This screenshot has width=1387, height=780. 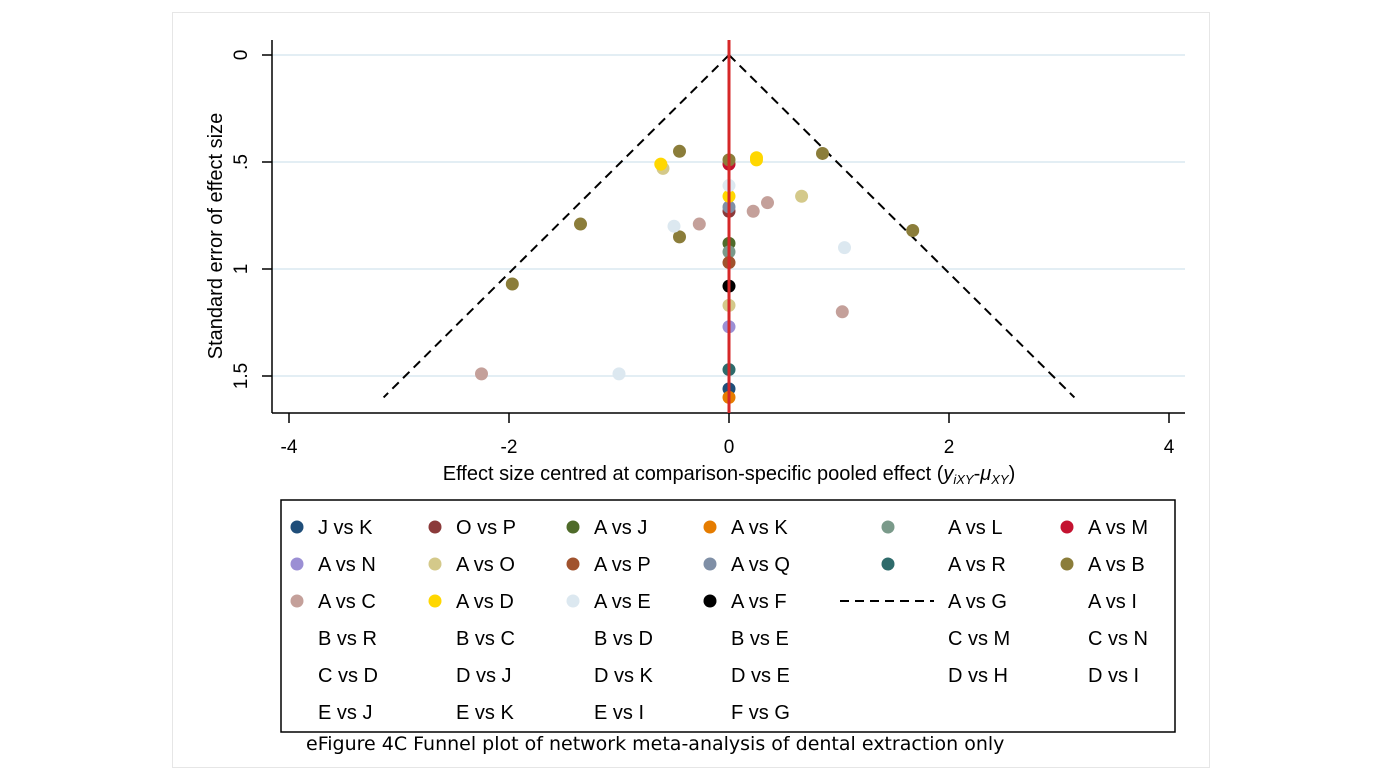 What do you see at coordinates (760, 676) in the screenshot?
I see `legend-label: D vs E` at bounding box center [760, 676].